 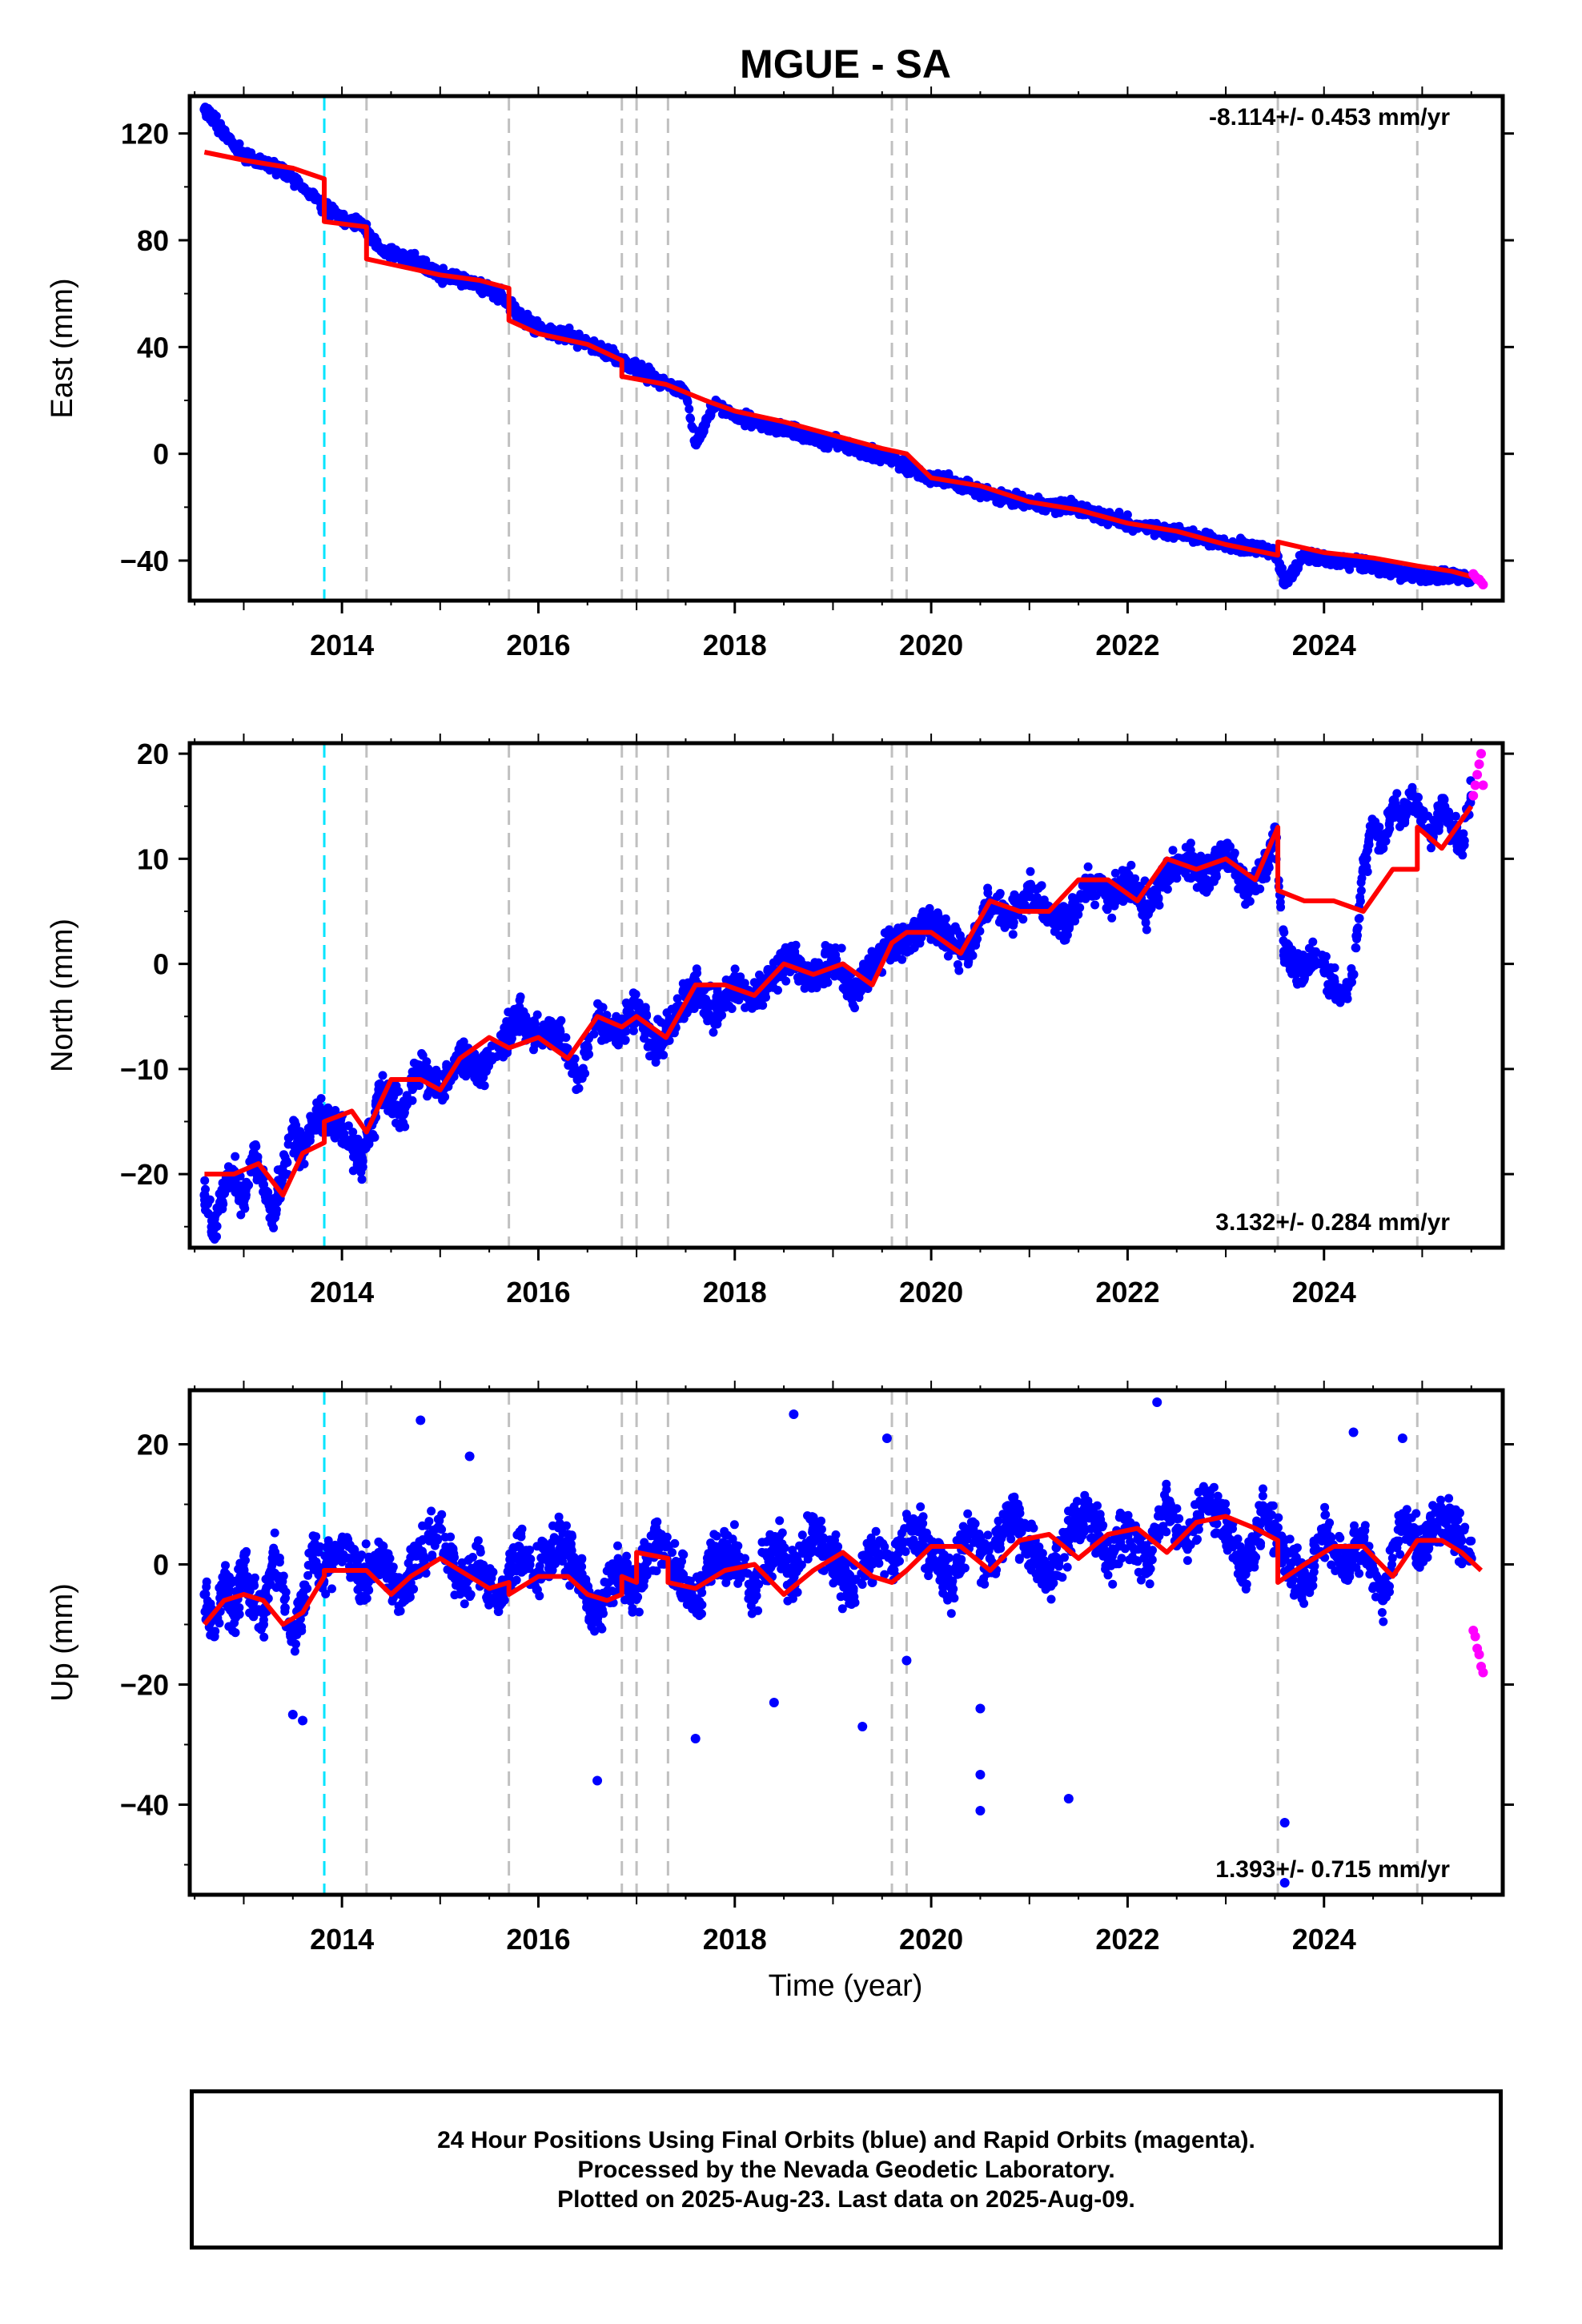 I want to click on east-x-tick-label: 2020, so click(x=931, y=645).